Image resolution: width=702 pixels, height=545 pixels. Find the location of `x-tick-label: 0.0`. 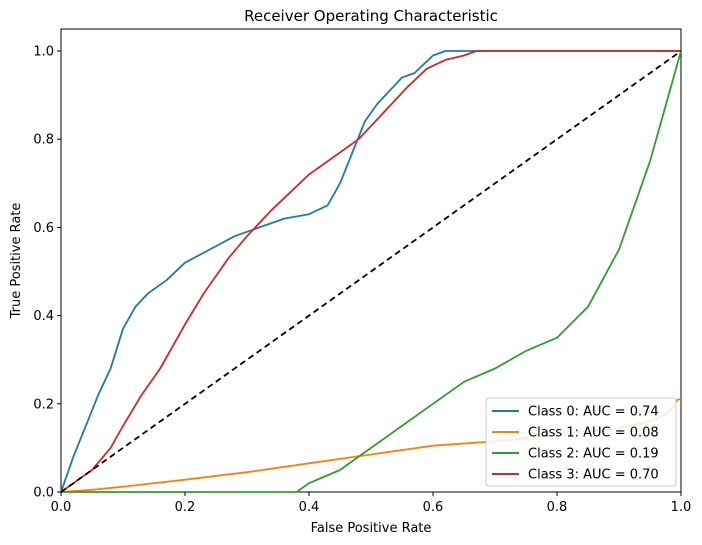

x-tick-label: 0.0 is located at coordinates (61, 507).